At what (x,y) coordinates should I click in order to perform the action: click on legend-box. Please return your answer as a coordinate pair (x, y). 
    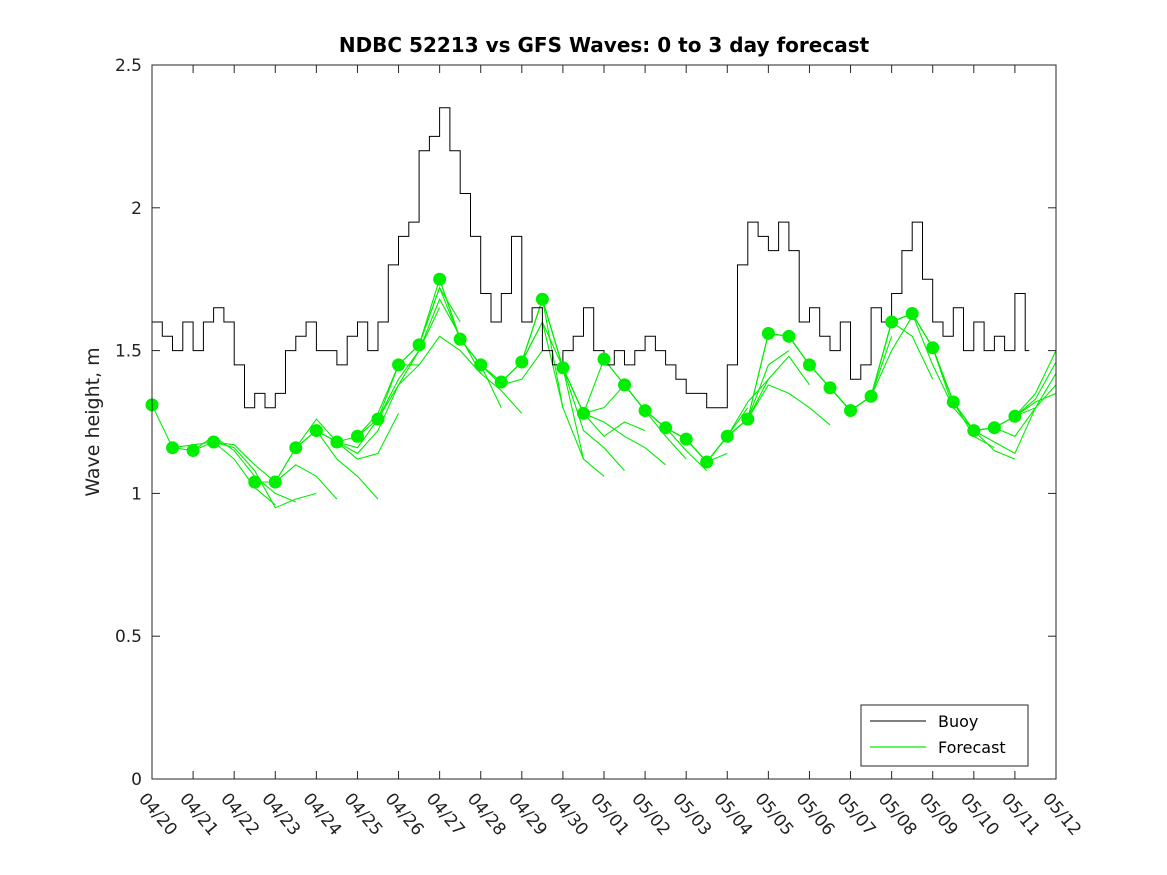
    Looking at the image, I should click on (944, 735).